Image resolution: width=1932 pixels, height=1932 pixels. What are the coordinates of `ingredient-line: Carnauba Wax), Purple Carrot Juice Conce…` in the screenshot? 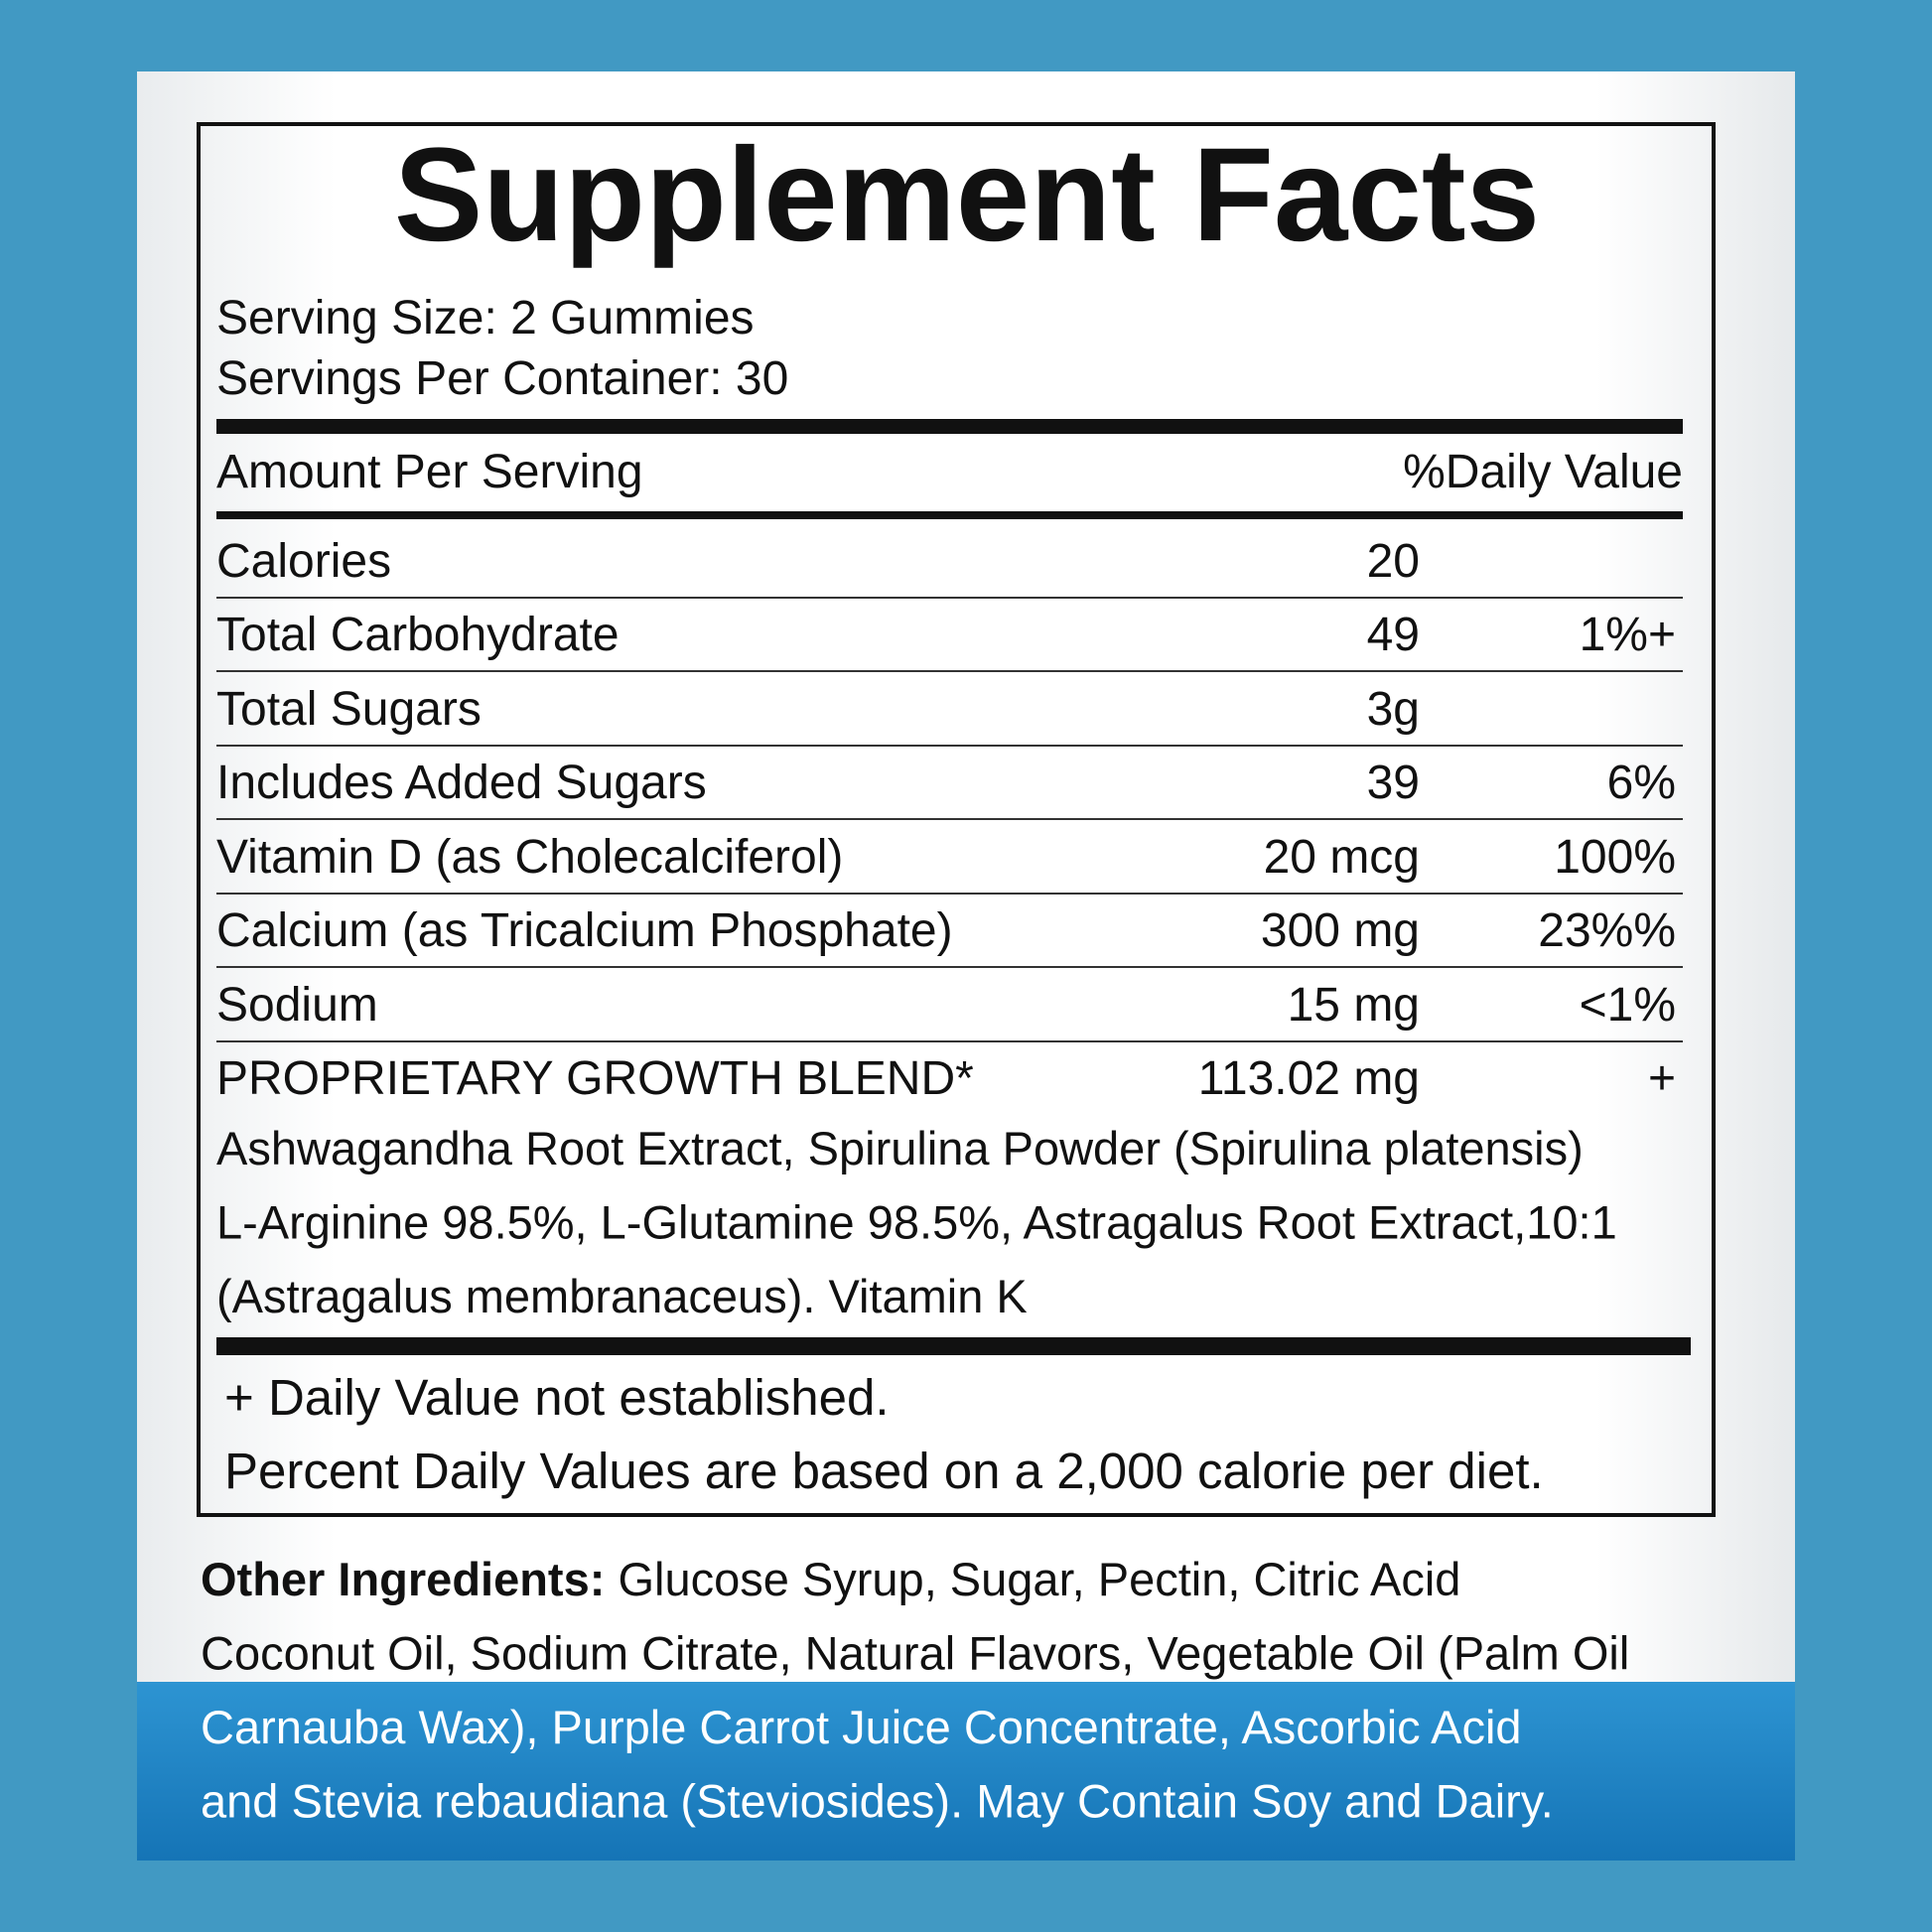 It's located at (861, 1727).